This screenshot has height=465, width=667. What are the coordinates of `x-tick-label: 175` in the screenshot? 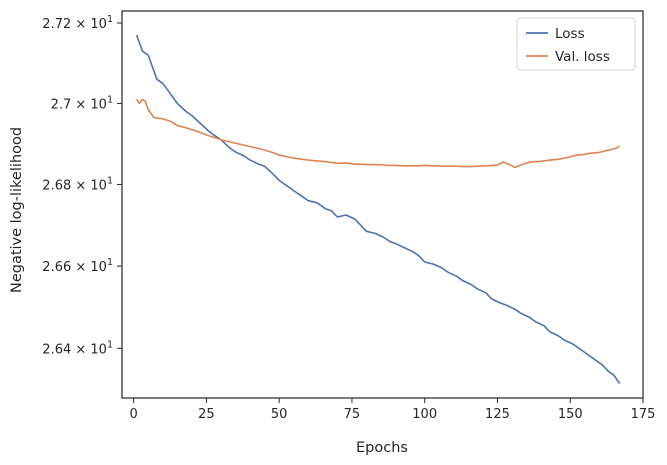 It's located at (643, 414).